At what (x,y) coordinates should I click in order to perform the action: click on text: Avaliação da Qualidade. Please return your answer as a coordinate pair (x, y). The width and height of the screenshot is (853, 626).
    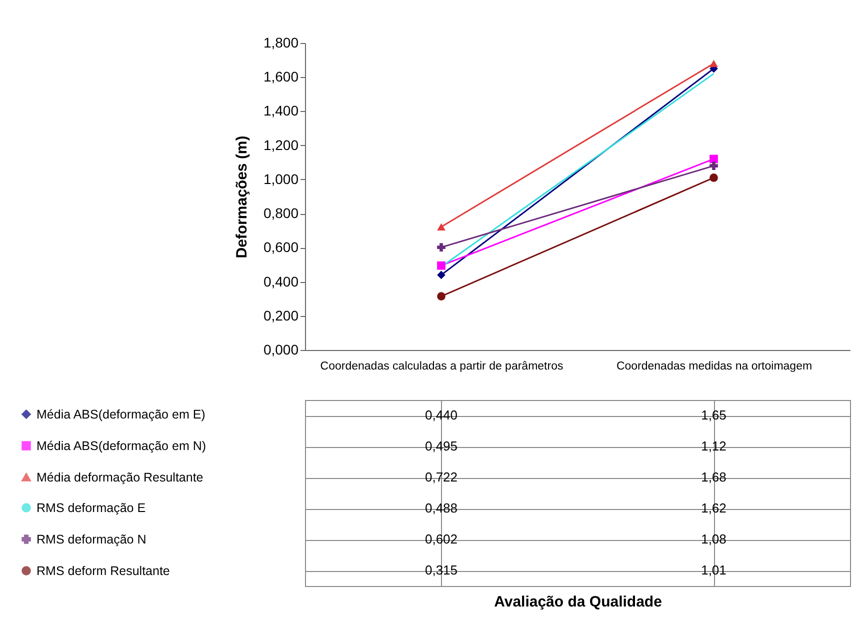
    Looking at the image, I should click on (578, 602).